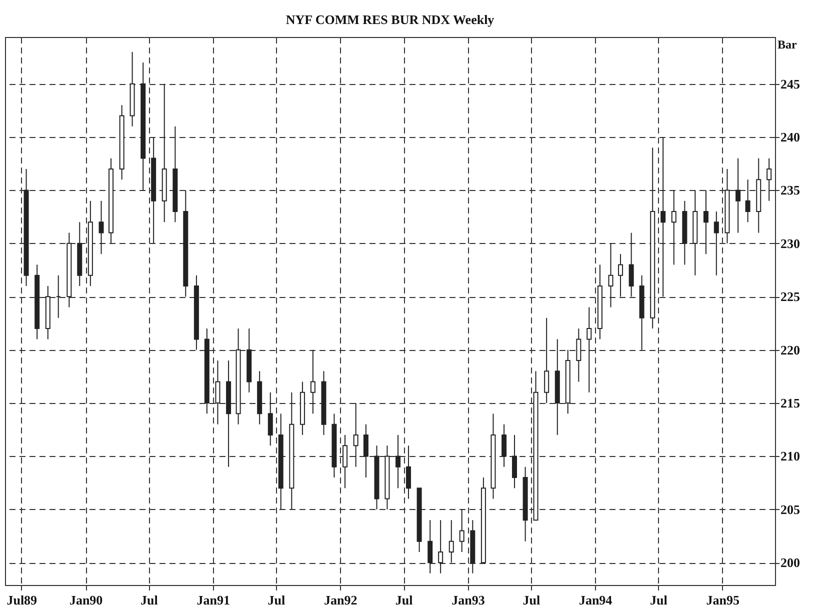 Image resolution: width=815 pixels, height=614 pixels. Describe the element at coordinates (723, 600) in the screenshot. I see `x-tick-label: Jan95` at that location.